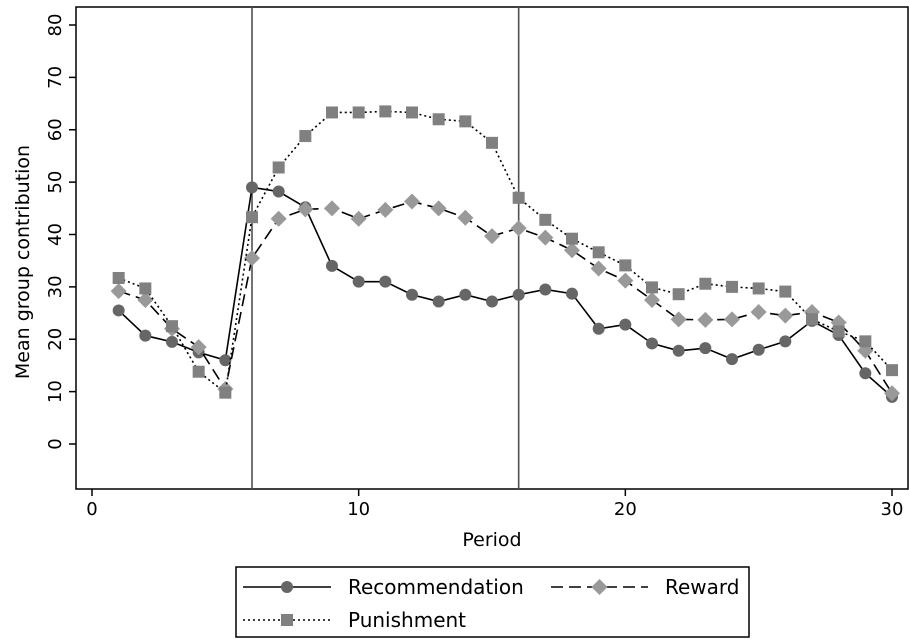 This screenshot has width=909, height=639. Describe the element at coordinates (358, 509) in the screenshot. I see `x-tick-label: 10` at that location.